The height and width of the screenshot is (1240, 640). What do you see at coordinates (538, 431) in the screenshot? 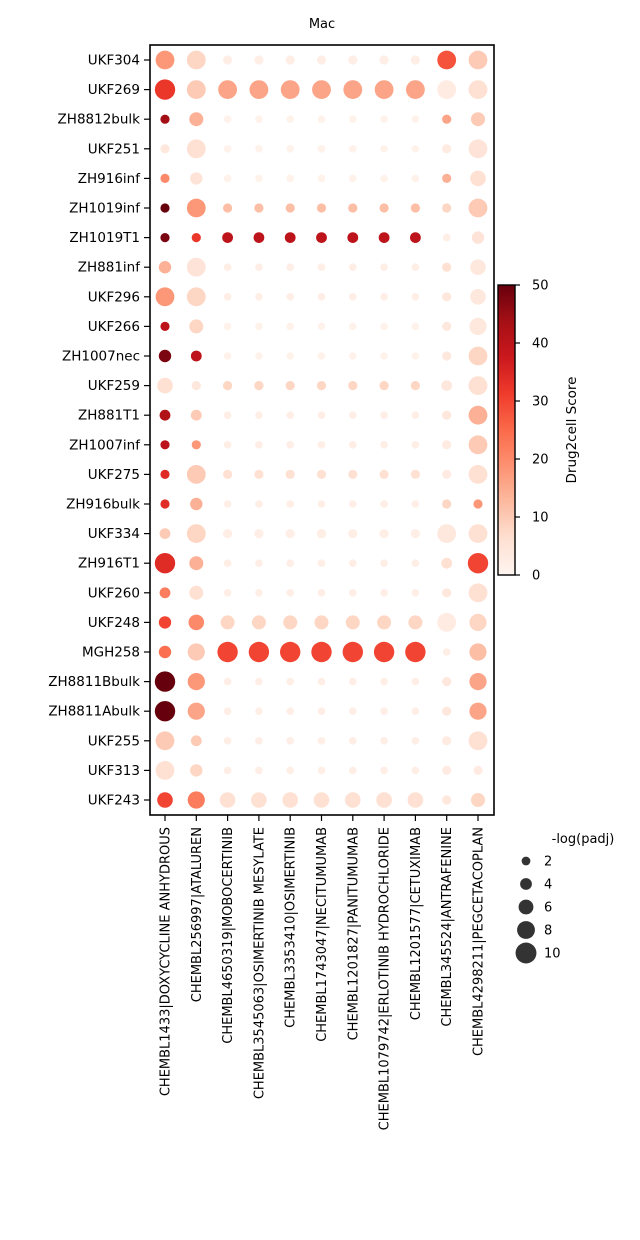
I see `colorbar: 0 10 20 30 40 50 Drug2cell Score` at bounding box center [538, 431].